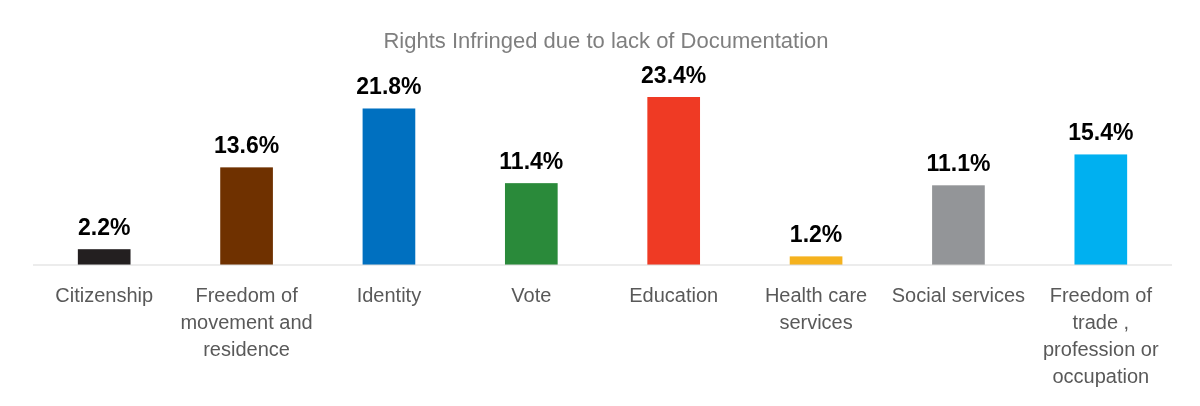 The width and height of the screenshot is (1200, 406). I want to click on chart-title: Rights Infringed due to lack of Documentation, so click(606, 40).